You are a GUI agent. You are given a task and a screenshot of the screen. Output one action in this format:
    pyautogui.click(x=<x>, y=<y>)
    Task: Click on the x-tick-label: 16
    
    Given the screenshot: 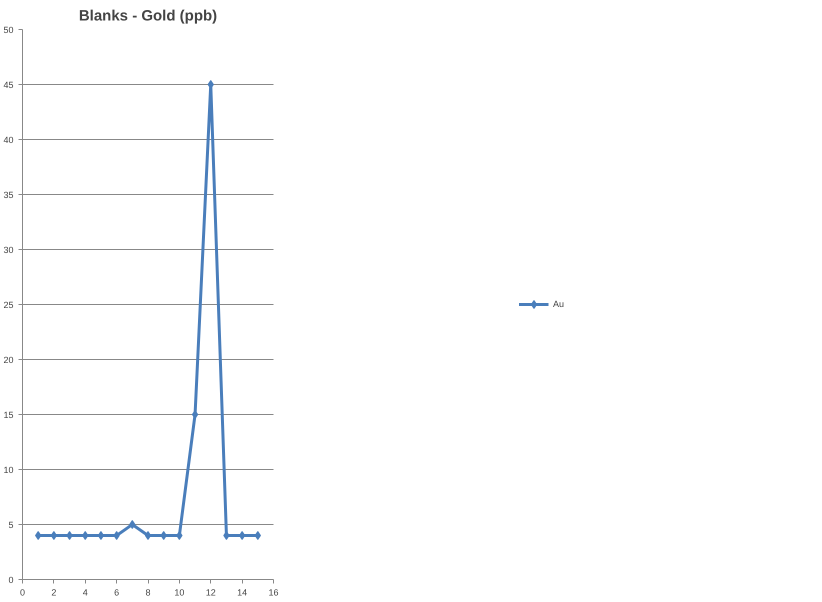 What is the action you would take?
    pyautogui.click(x=273, y=593)
    